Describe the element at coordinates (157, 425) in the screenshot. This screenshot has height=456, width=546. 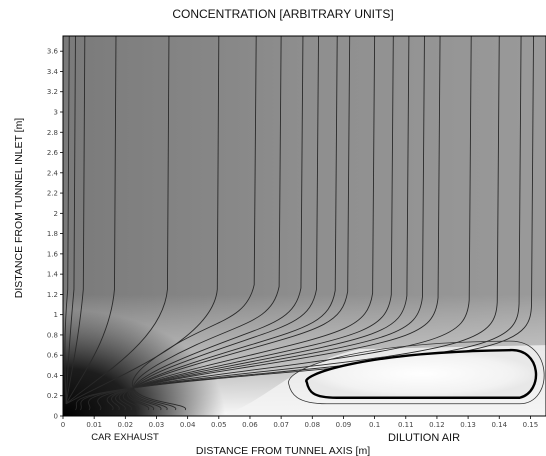
I see `x-tick-label: 0.03` at that location.